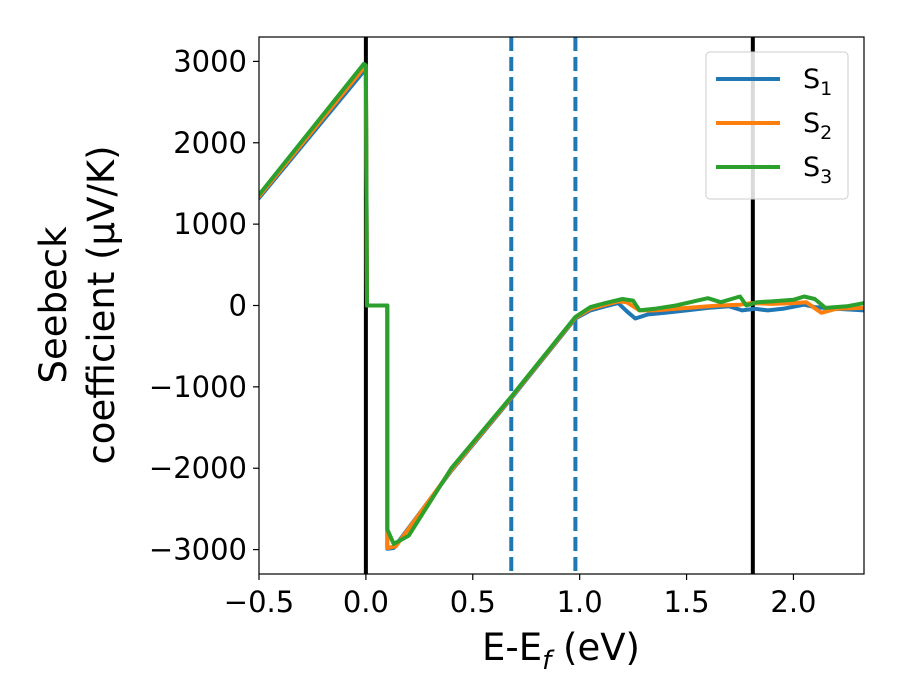  I want to click on y-axis-label-line1: Seebeck, so click(53, 305).